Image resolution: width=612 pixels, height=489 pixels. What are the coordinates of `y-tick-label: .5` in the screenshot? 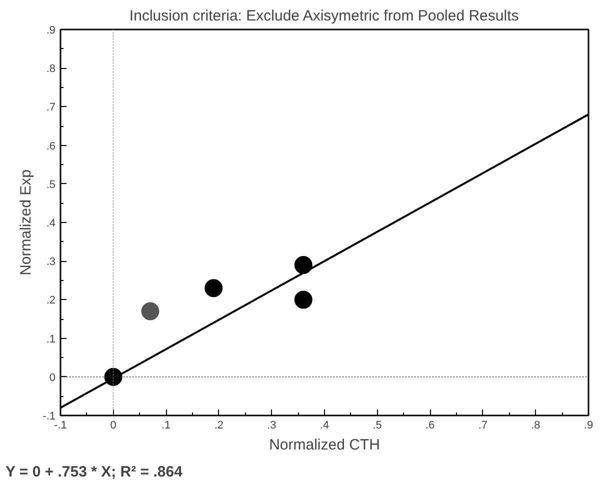 It's located at (51, 184).